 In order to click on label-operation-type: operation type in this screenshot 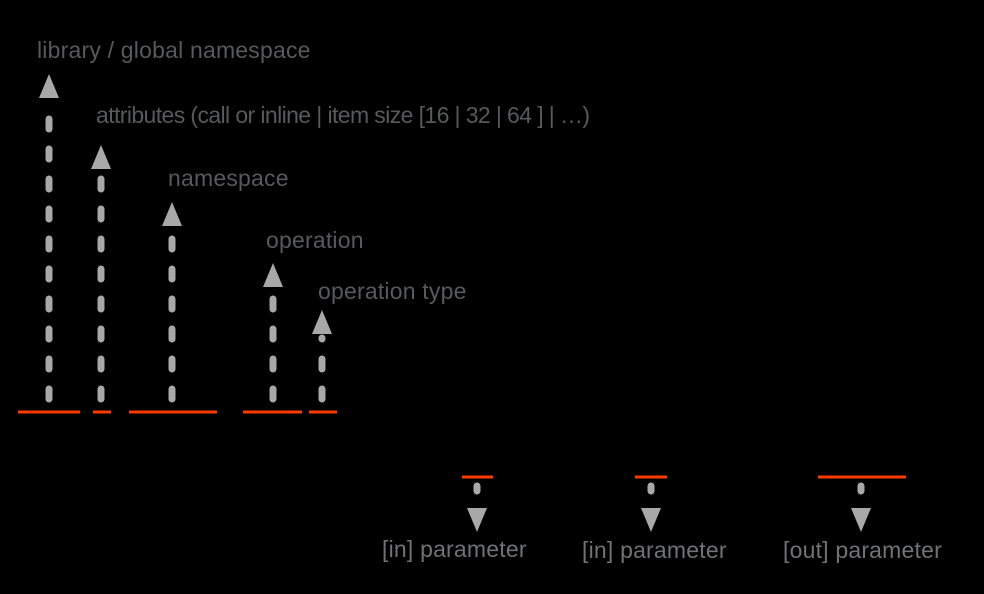, I will do `click(392, 291)`.